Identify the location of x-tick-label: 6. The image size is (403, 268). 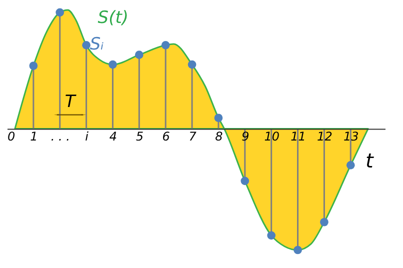
(166, 136).